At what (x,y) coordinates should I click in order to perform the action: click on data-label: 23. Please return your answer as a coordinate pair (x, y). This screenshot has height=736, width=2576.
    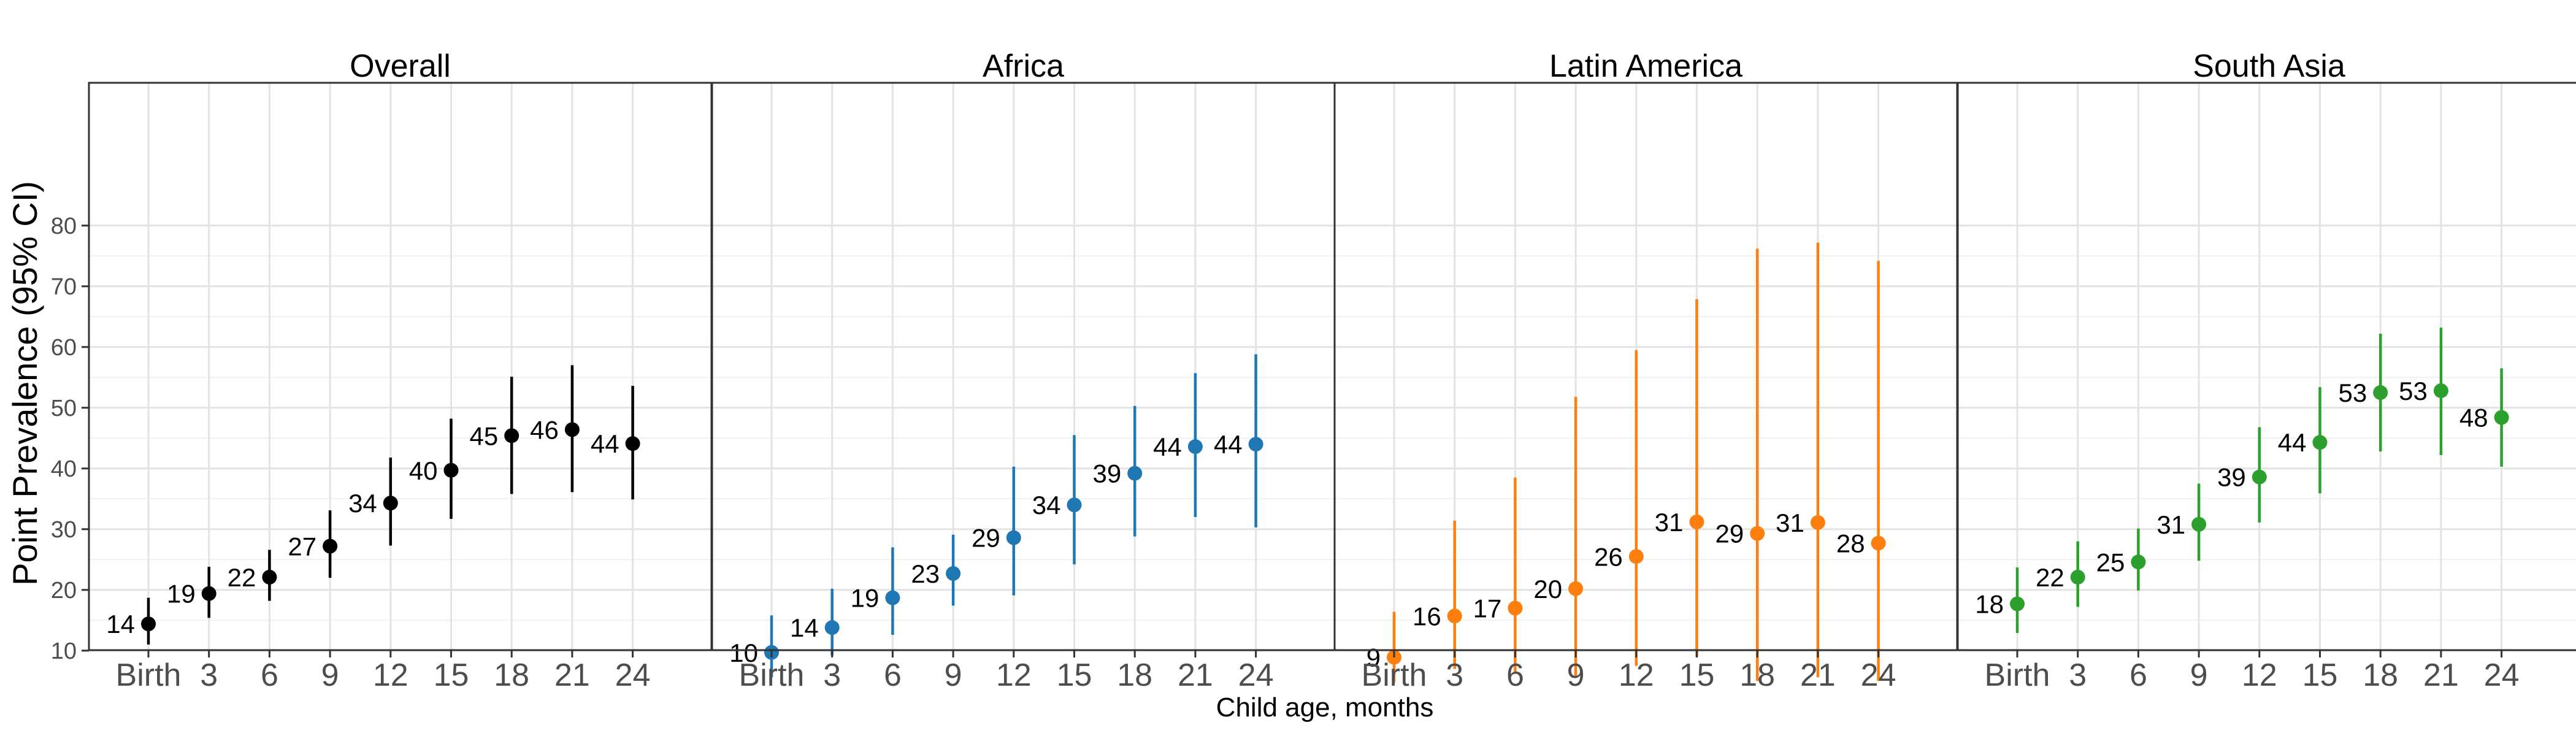
    Looking at the image, I should click on (925, 573).